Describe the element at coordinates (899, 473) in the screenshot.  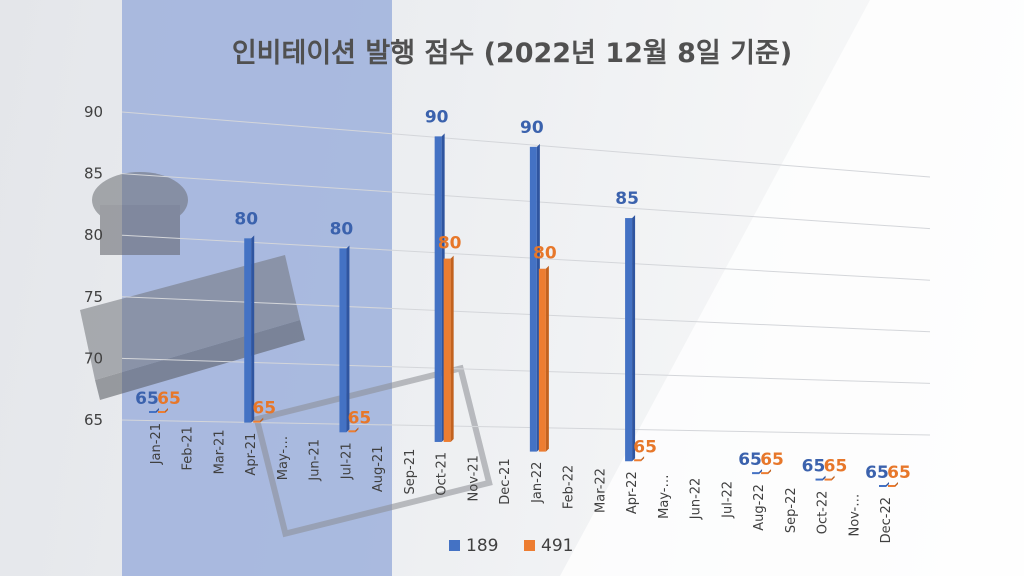
I see `data-label-491-Dec-22: 65` at that location.